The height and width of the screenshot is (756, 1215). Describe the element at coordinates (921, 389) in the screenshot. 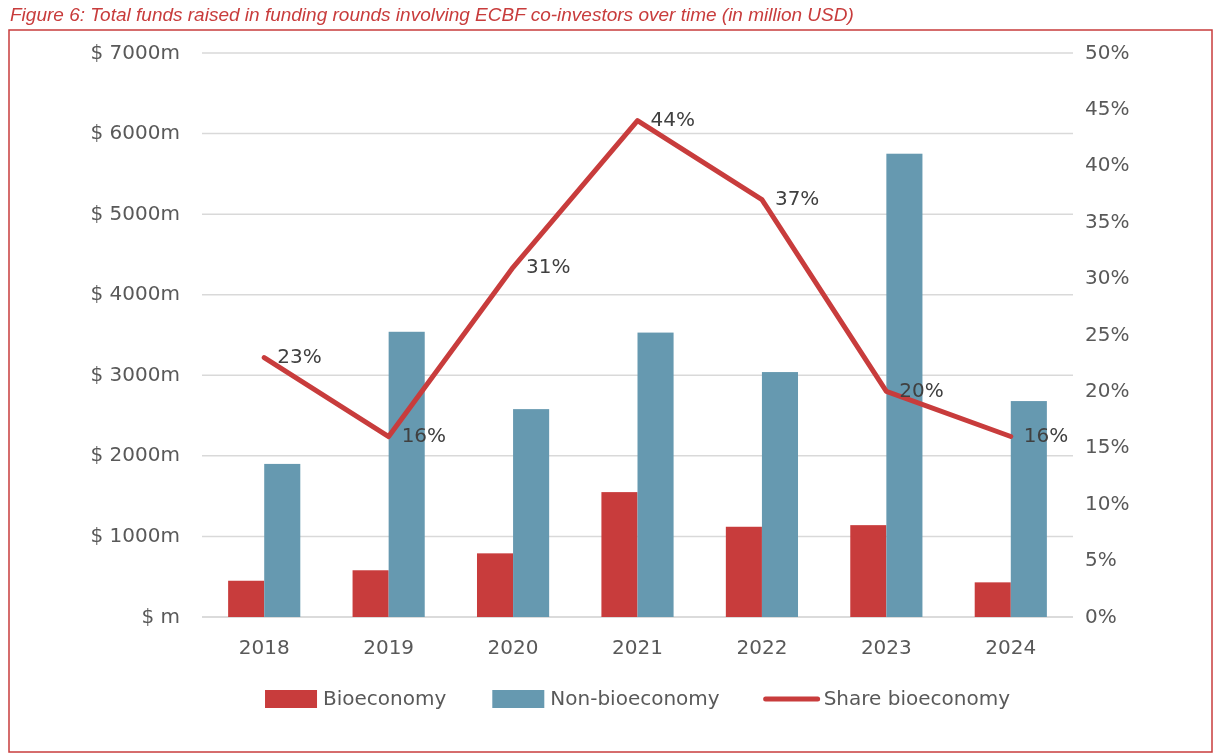

I see `data-label: 20%` at that location.